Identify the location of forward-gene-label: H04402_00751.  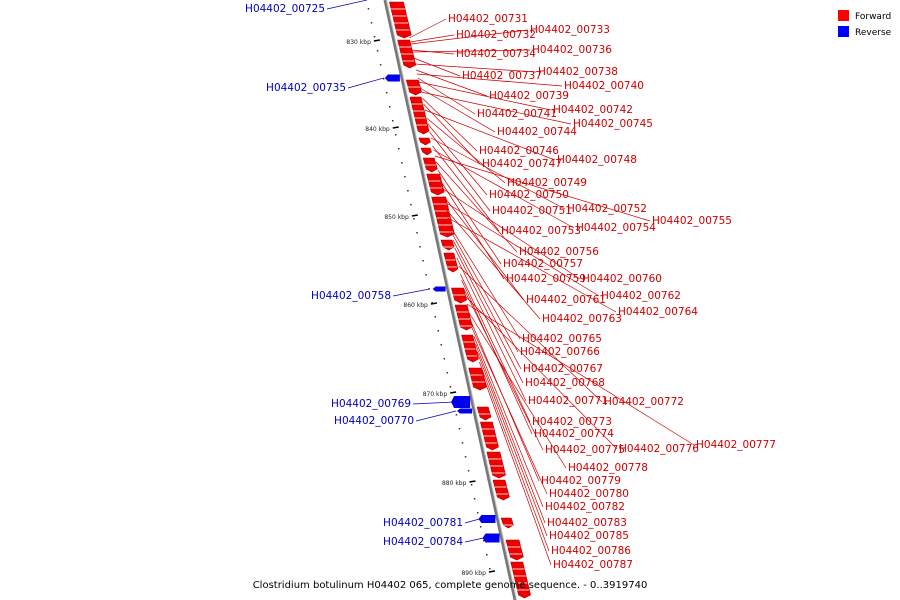
(532, 211).